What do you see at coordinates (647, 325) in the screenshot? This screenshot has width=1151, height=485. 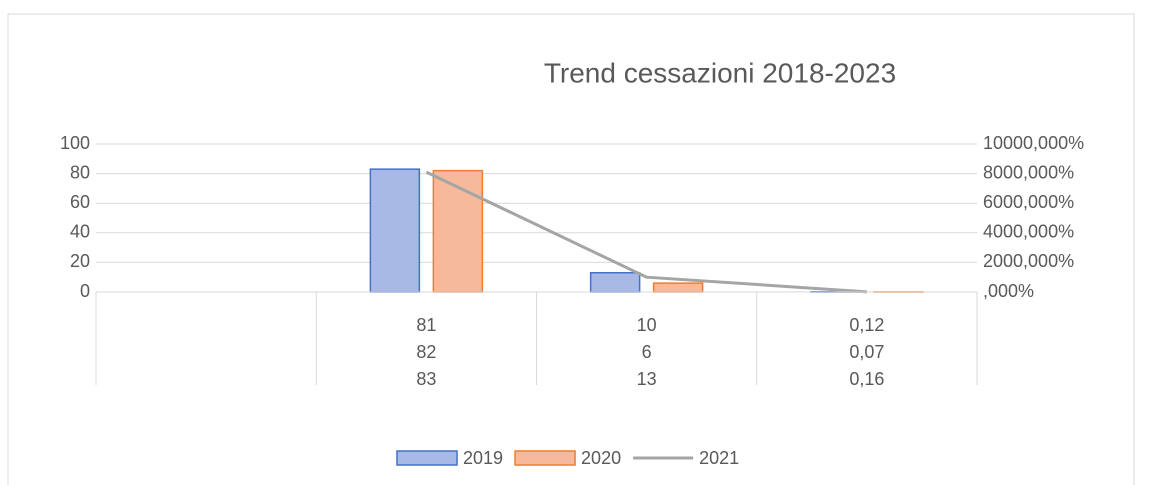 I see `x-tick-label: 10` at bounding box center [647, 325].